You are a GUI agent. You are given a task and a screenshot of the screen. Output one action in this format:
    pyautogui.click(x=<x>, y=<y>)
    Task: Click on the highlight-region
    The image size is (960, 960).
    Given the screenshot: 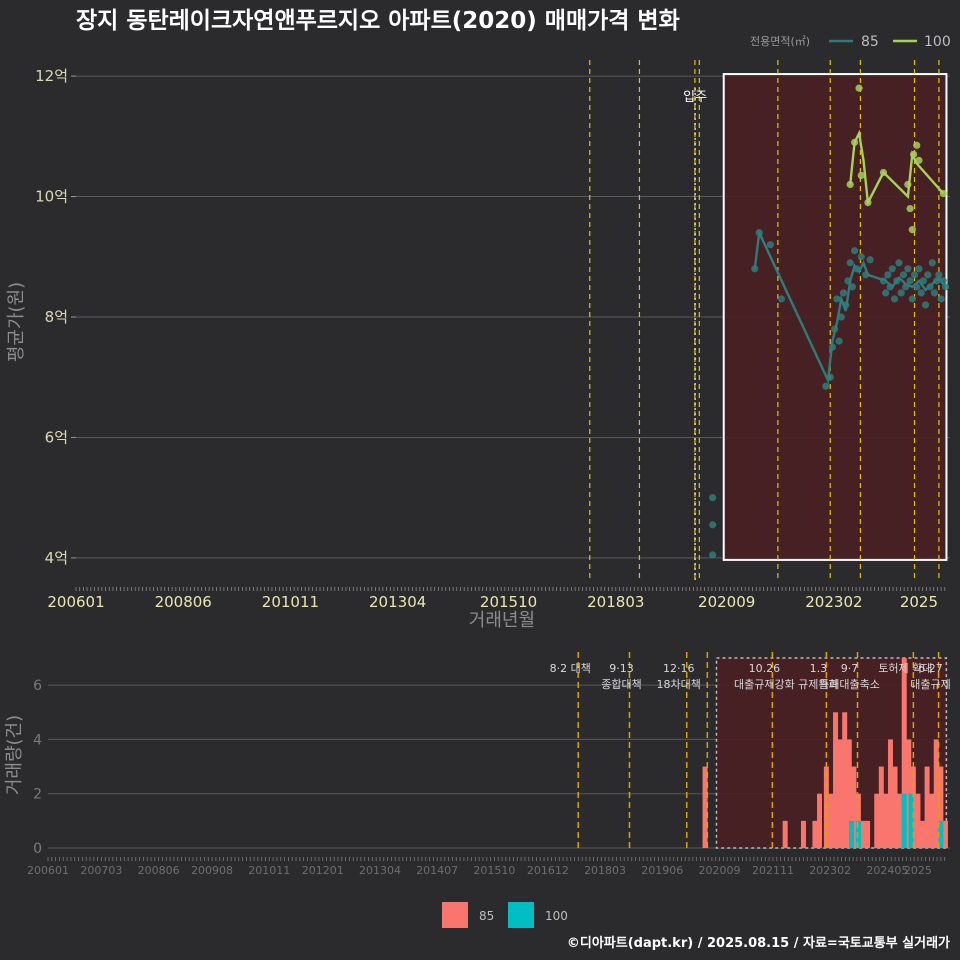 What is the action you would take?
    pyautogui.click(x=835, y=317)
    